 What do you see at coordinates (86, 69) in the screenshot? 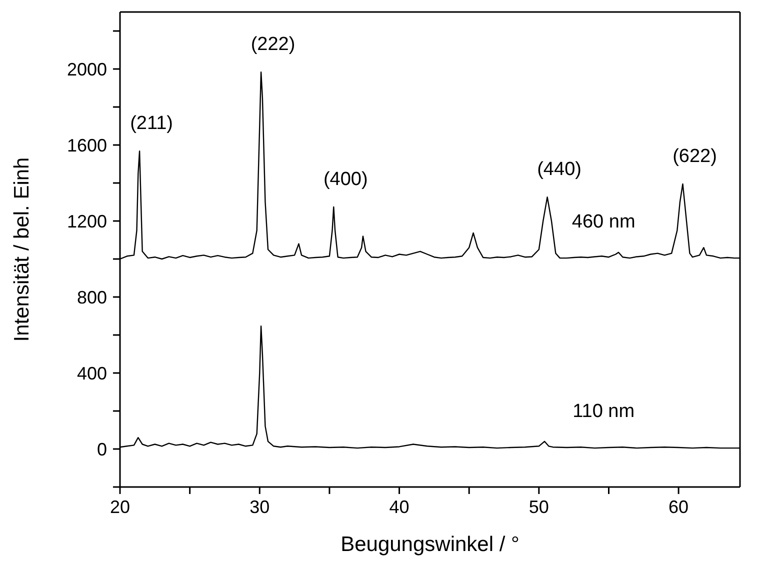
I see `y-tick-label: 2000` at bounding box center [86, 69].